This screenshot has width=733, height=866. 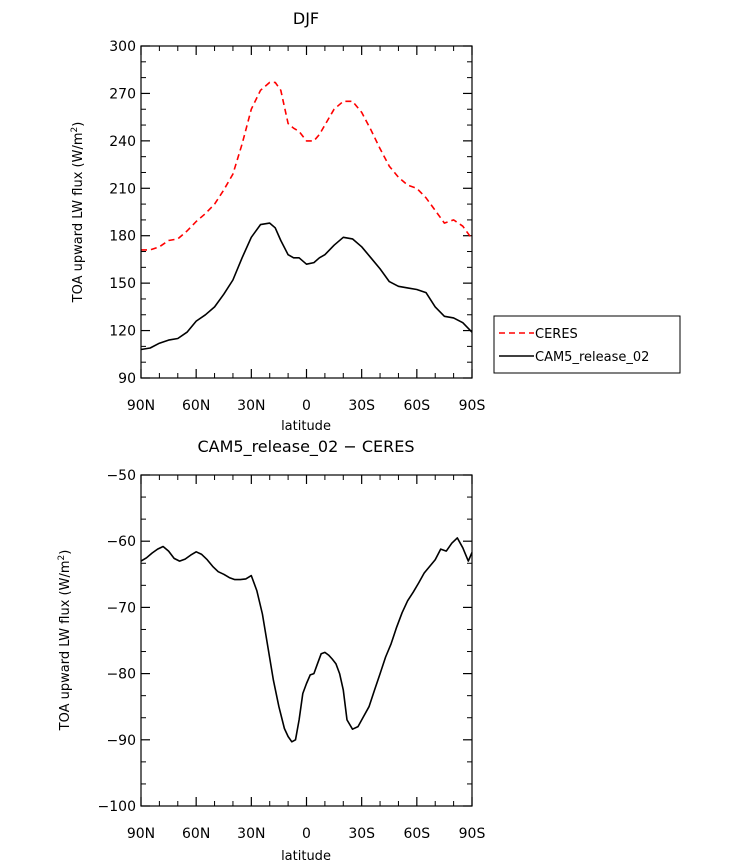 I want to click on y-tick-label: 90, so click(x=127, y=379).